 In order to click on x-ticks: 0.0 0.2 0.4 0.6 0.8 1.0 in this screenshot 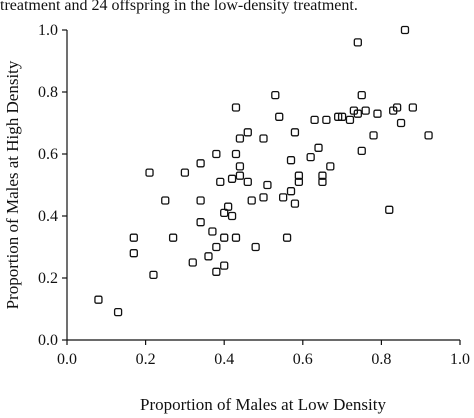, I will do `click(263, 354)`.